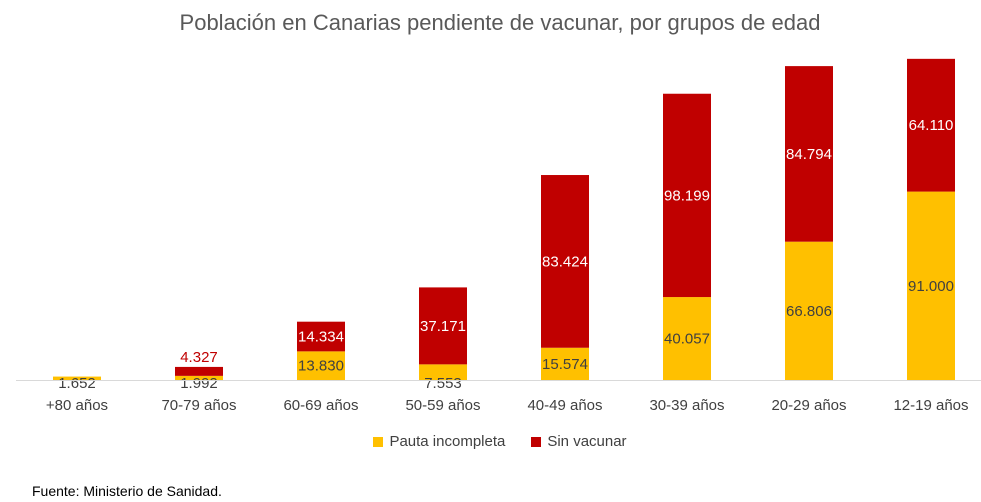 The height and width of the screenshot is (502, 981). I want to click on data-label-pauta-incompleta-20-29-a-os: 66.806, so click(809, 311).